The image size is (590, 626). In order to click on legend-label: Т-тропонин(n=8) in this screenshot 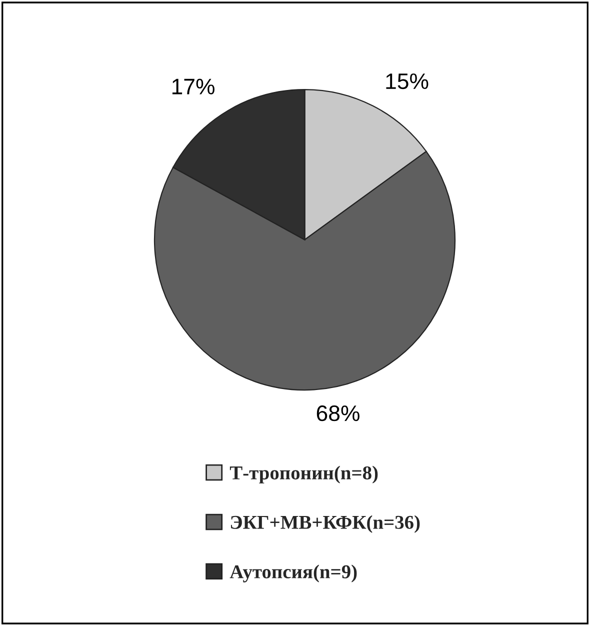, I will do `click(304, 475)`.